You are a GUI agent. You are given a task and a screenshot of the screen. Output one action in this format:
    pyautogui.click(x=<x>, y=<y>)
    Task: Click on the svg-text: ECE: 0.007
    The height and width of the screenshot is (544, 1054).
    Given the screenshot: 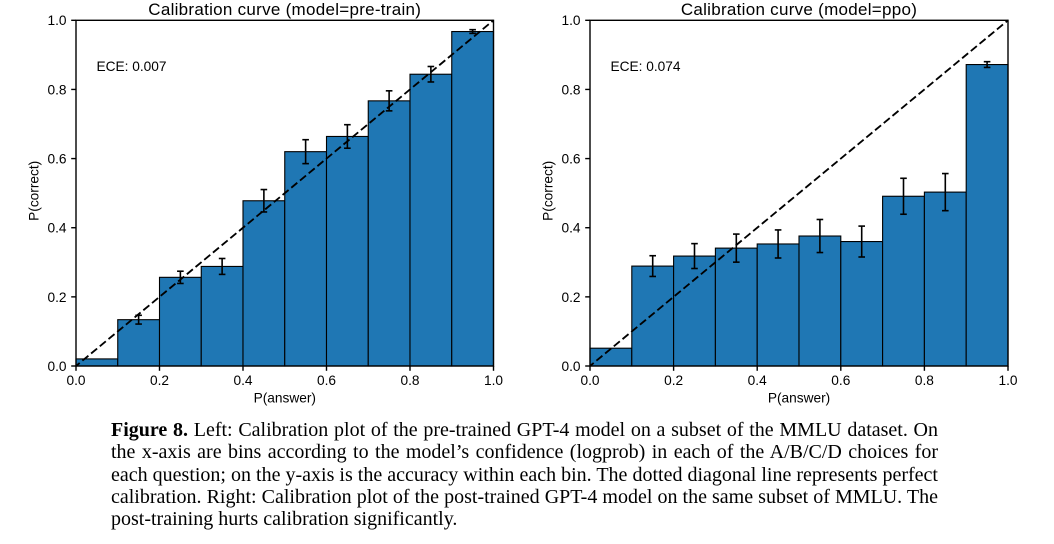 What is the action you would take?
    pyautogui.click(x=132, y=66)
    